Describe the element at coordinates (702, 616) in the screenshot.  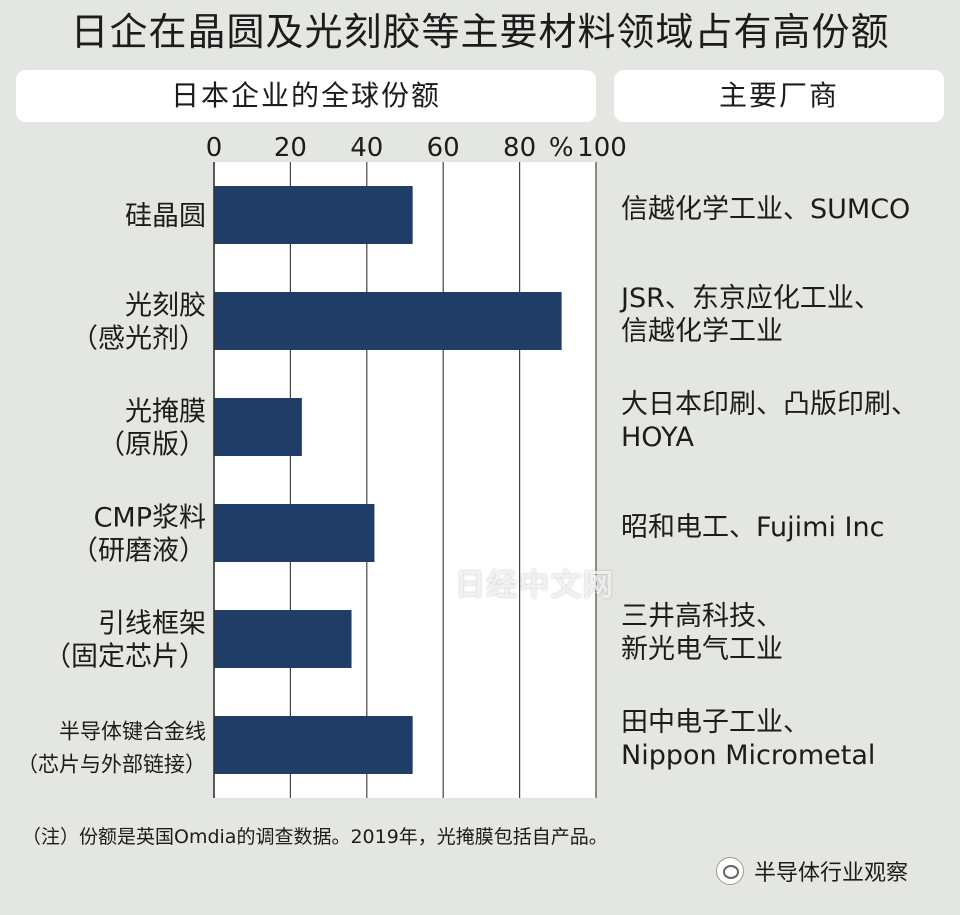
I see `manufacturer-label: 三井高科技、` at that location.